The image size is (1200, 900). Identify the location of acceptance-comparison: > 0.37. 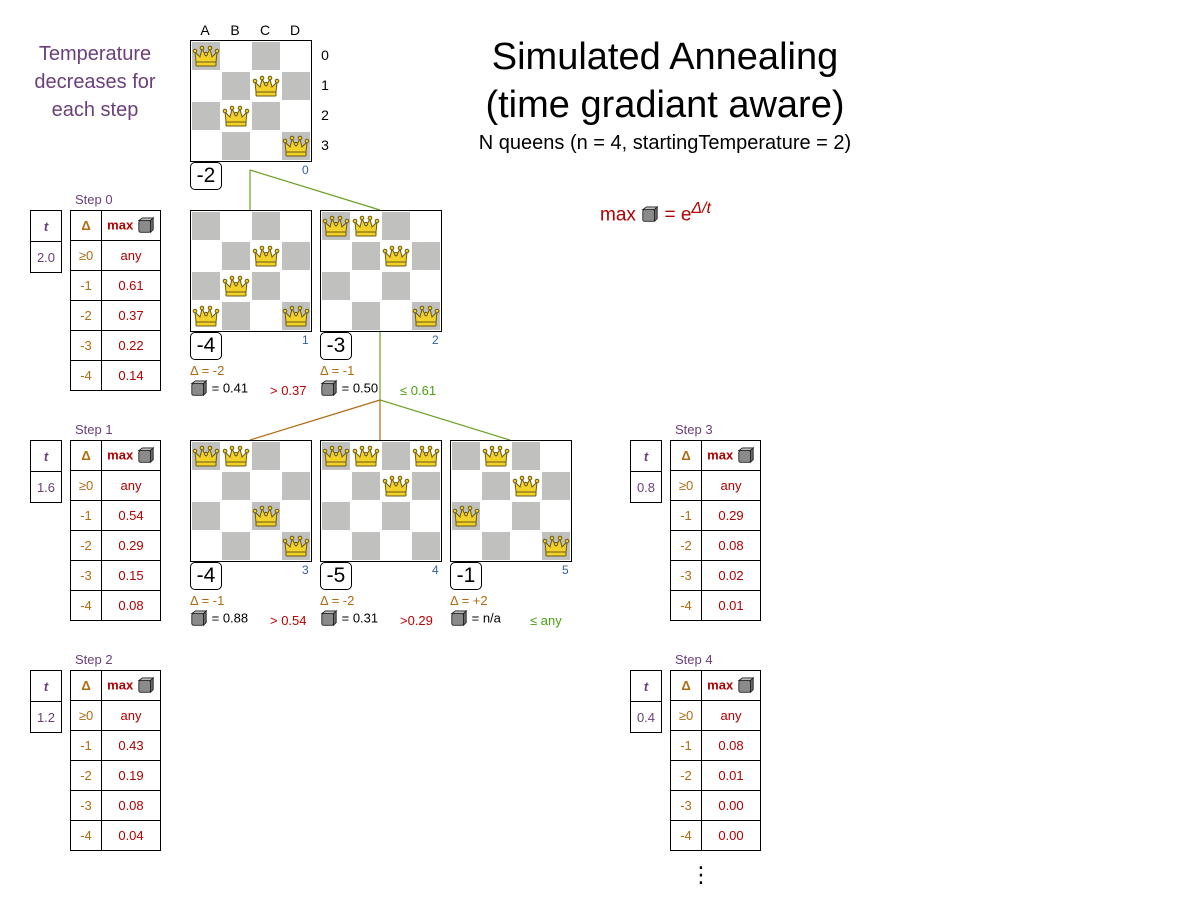
(288, 390).